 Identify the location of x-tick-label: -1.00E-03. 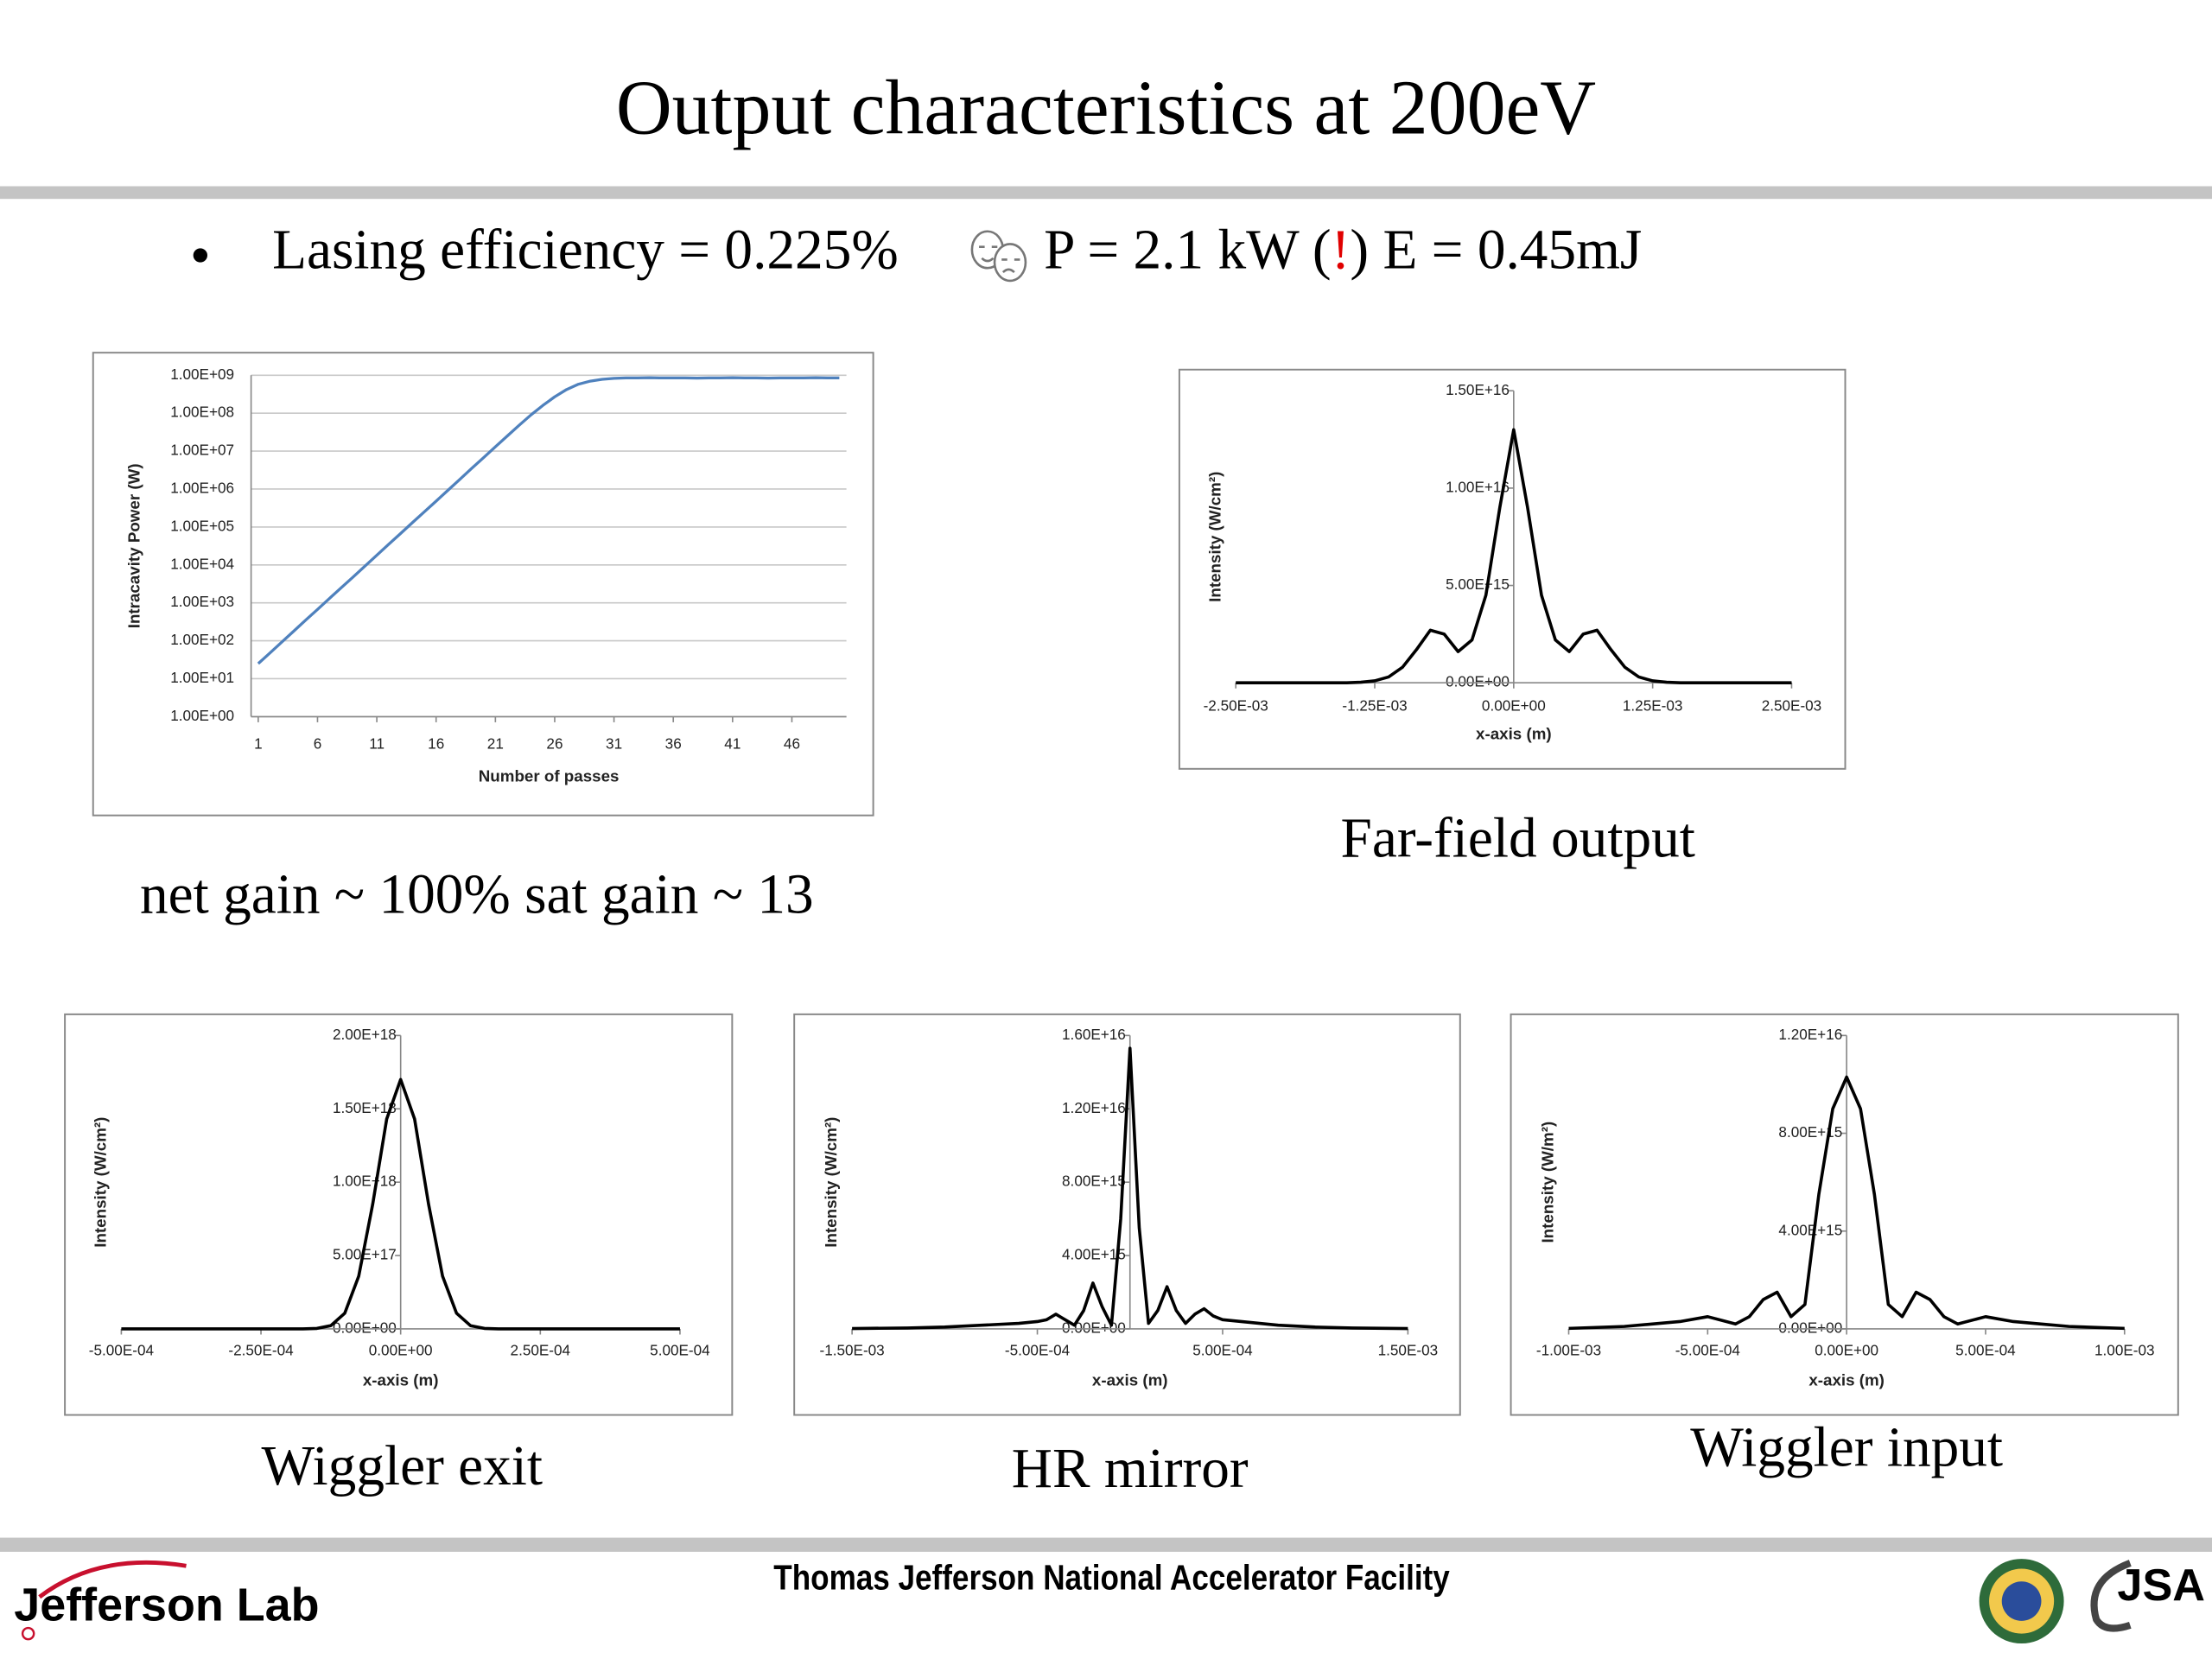
(1568, 1350).